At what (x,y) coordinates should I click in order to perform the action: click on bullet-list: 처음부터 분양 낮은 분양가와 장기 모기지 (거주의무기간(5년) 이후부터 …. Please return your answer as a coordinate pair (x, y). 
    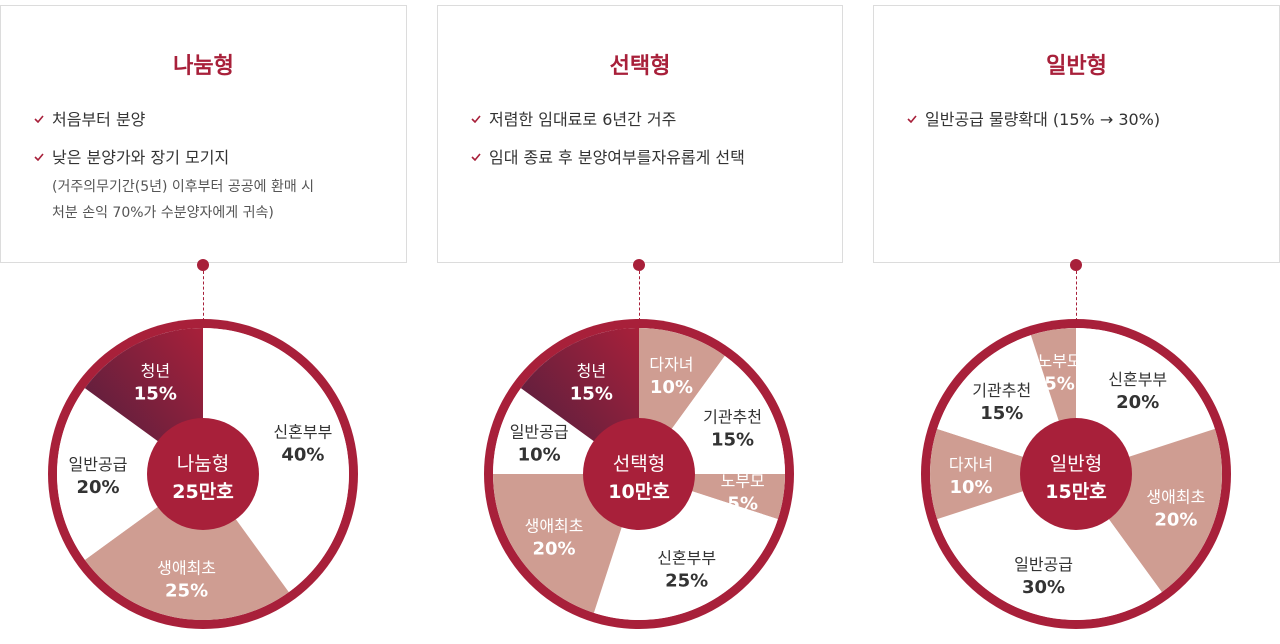
    Looking at the image, I should click on (174, 174).